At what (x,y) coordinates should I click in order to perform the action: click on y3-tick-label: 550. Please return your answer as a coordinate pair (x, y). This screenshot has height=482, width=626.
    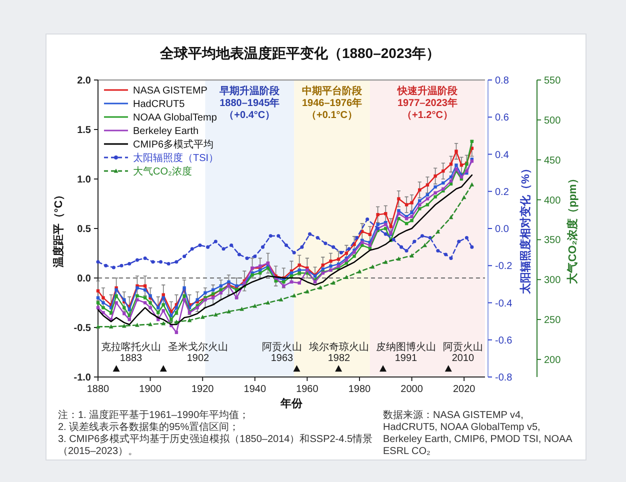
    Looking at the image, I should click on (553, 81).